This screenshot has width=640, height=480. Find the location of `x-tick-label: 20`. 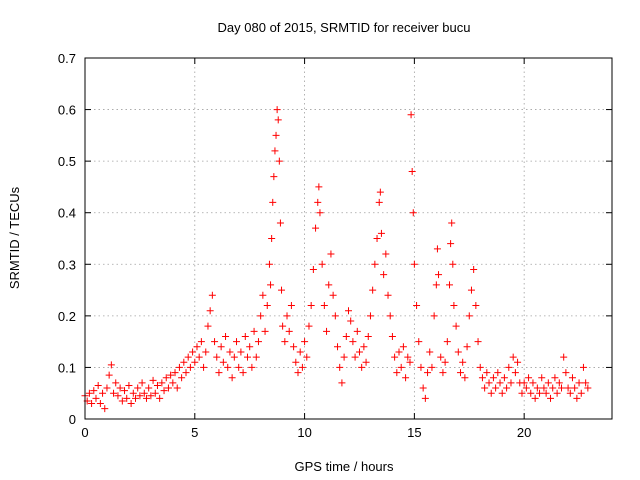

x-tick-label: 20 is located at coordinates (524, 432).